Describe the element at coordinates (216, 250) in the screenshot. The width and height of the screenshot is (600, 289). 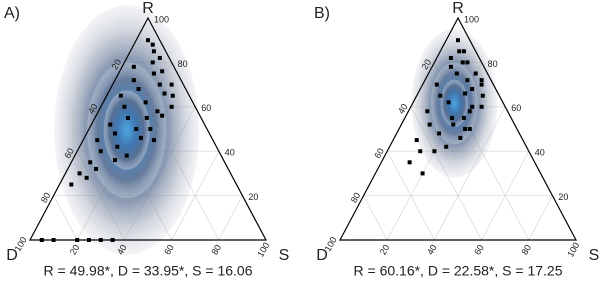
I see `s-tick-label: 80` at that location.